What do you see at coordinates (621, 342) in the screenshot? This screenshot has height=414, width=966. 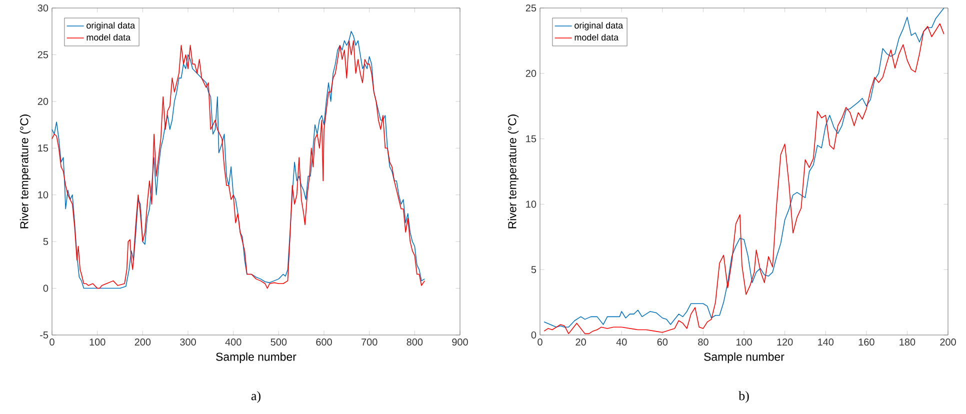 I see `x-tick-label: 40` at bounding box center [621, 342].